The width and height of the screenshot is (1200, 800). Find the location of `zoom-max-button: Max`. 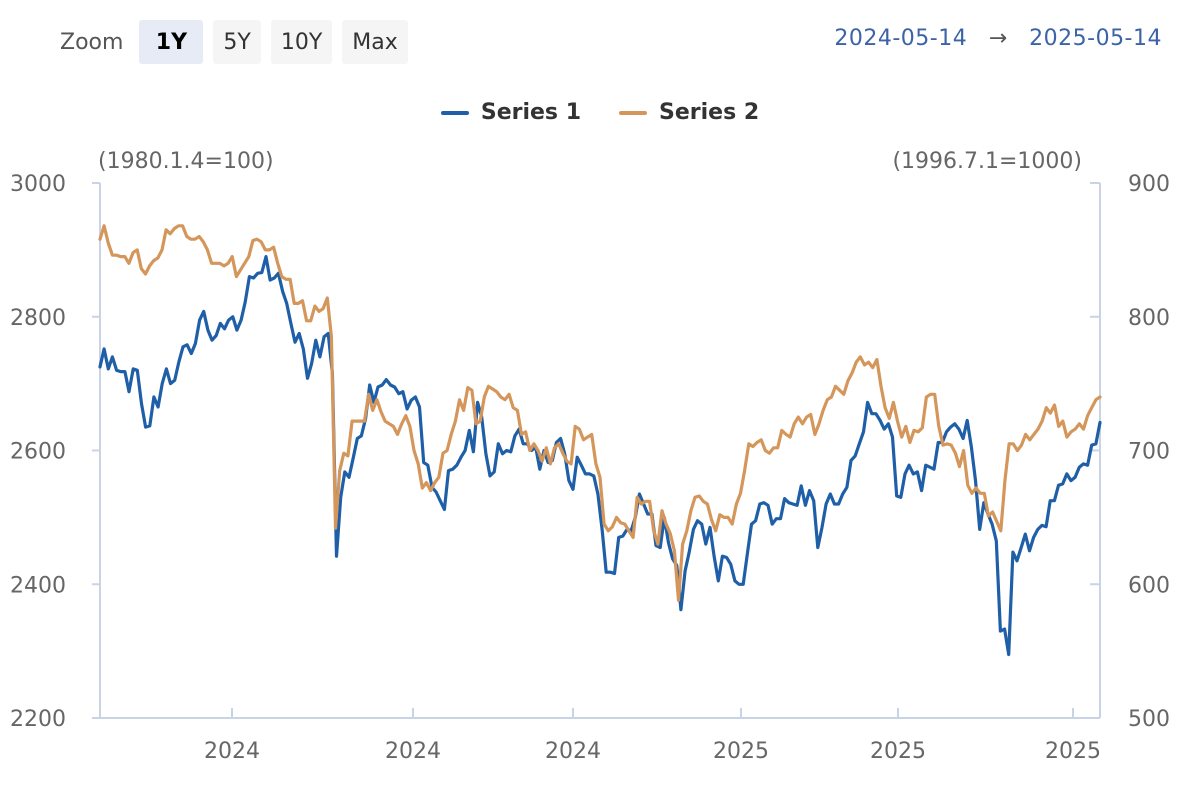

zoom-max-button: Max is located at coordinates (375, 42).